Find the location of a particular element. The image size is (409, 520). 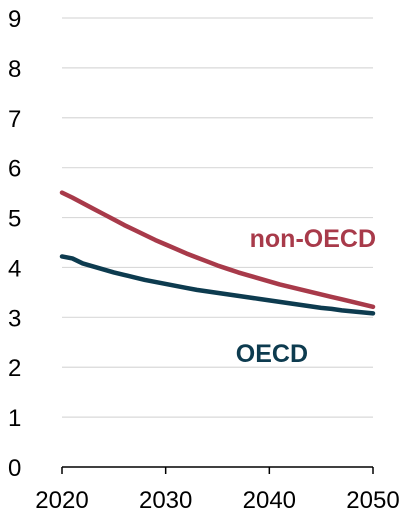

y-tick-label-4: 4 is located at coordinates (14, 268).